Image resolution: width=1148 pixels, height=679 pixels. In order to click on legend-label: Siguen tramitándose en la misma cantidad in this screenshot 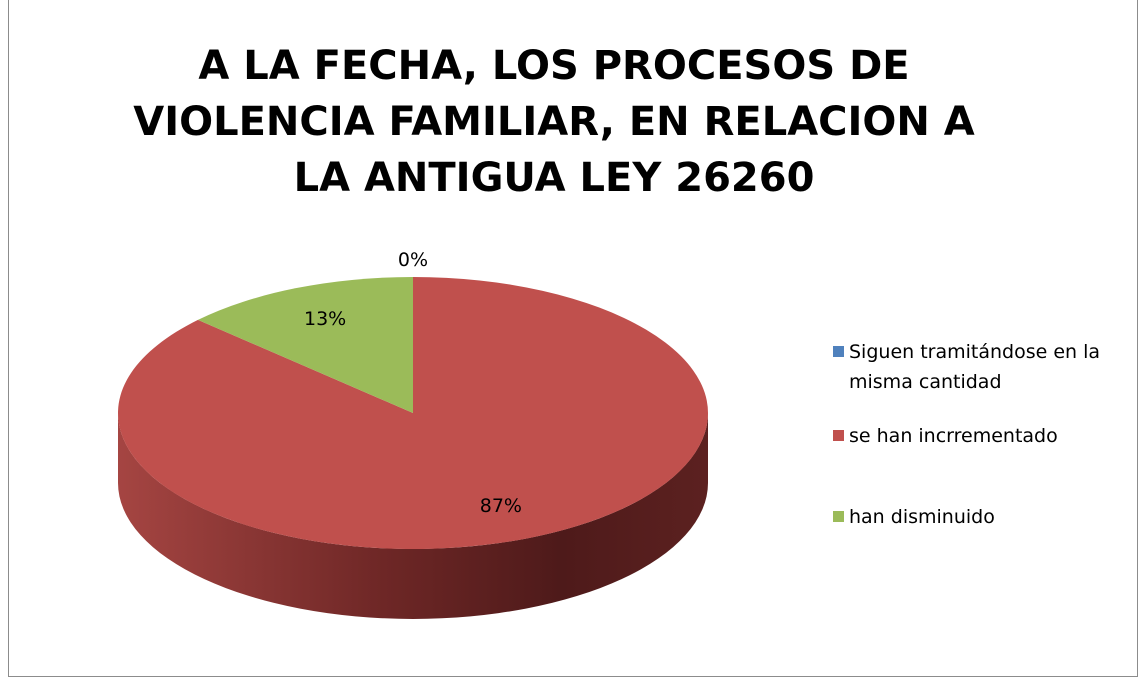, I will do `click(975, 367)`.